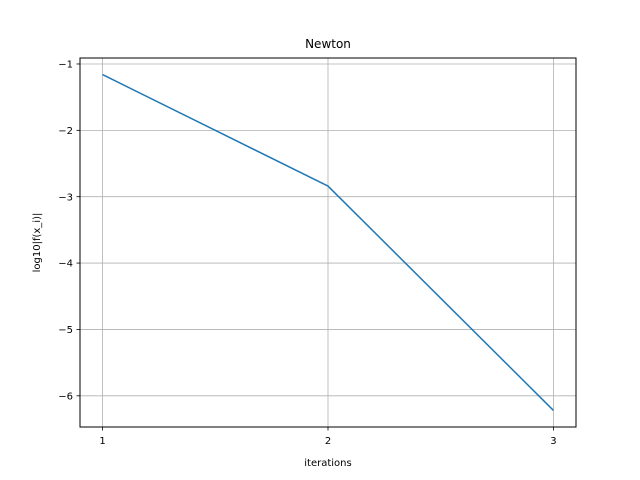 This screenshot has width=640, height=480. What do you see at coordinates (65, 131) in the screenshot?
I see `y-tick-label: −2` at bounding box center [65, 131].